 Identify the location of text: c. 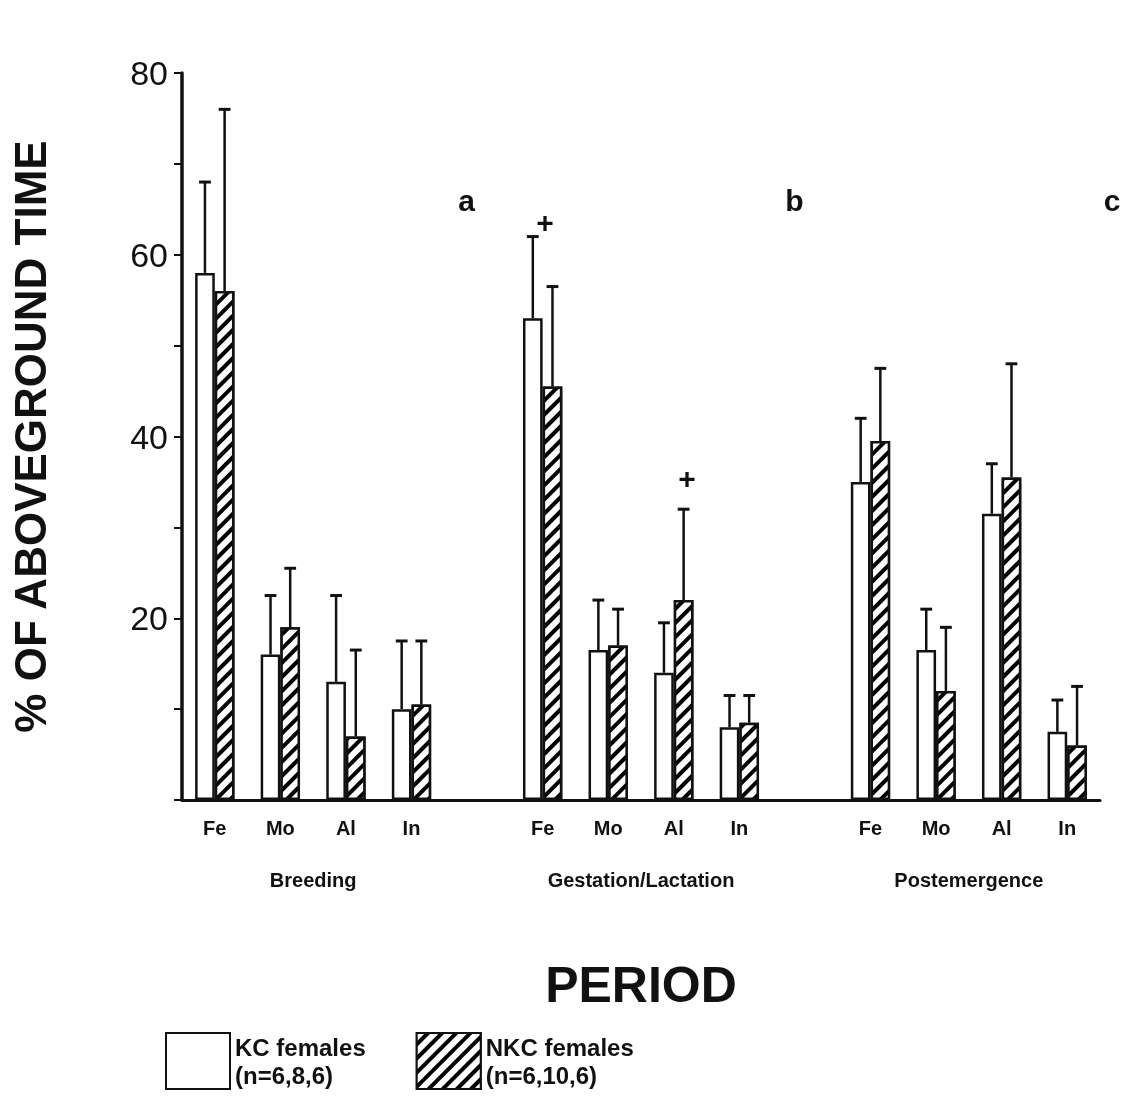
(1112, 200).